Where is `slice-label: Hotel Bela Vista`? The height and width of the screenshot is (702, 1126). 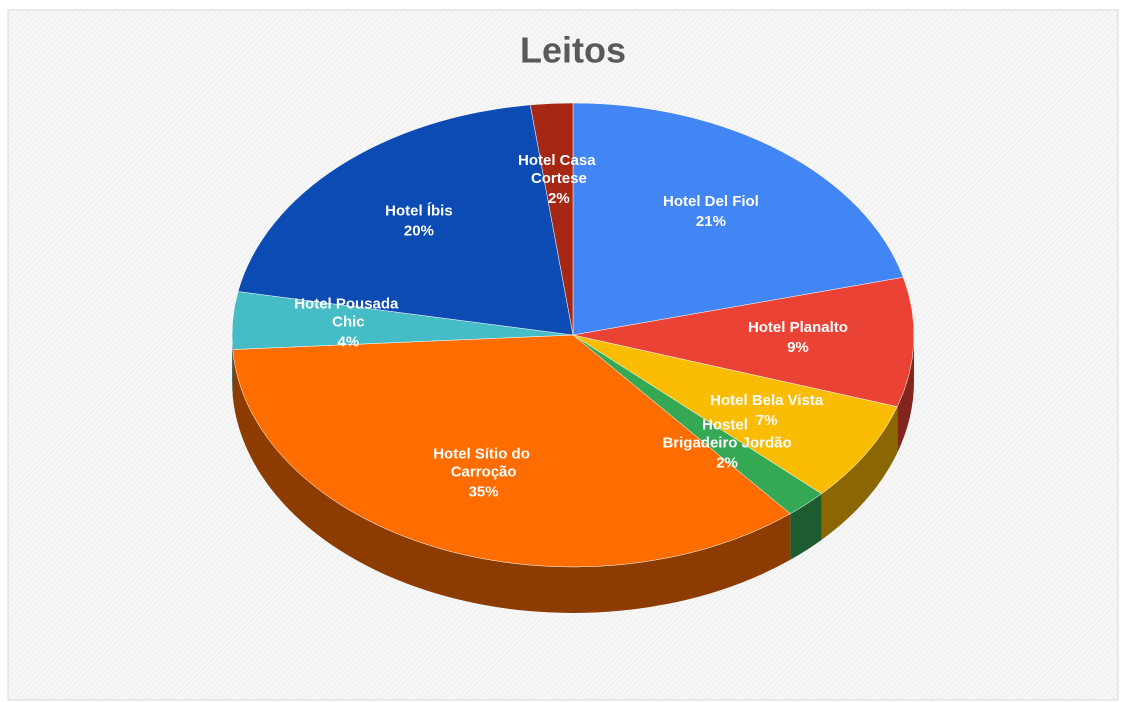
slice-label: Hotel Bela Vista is located at coordinates (767, 400).